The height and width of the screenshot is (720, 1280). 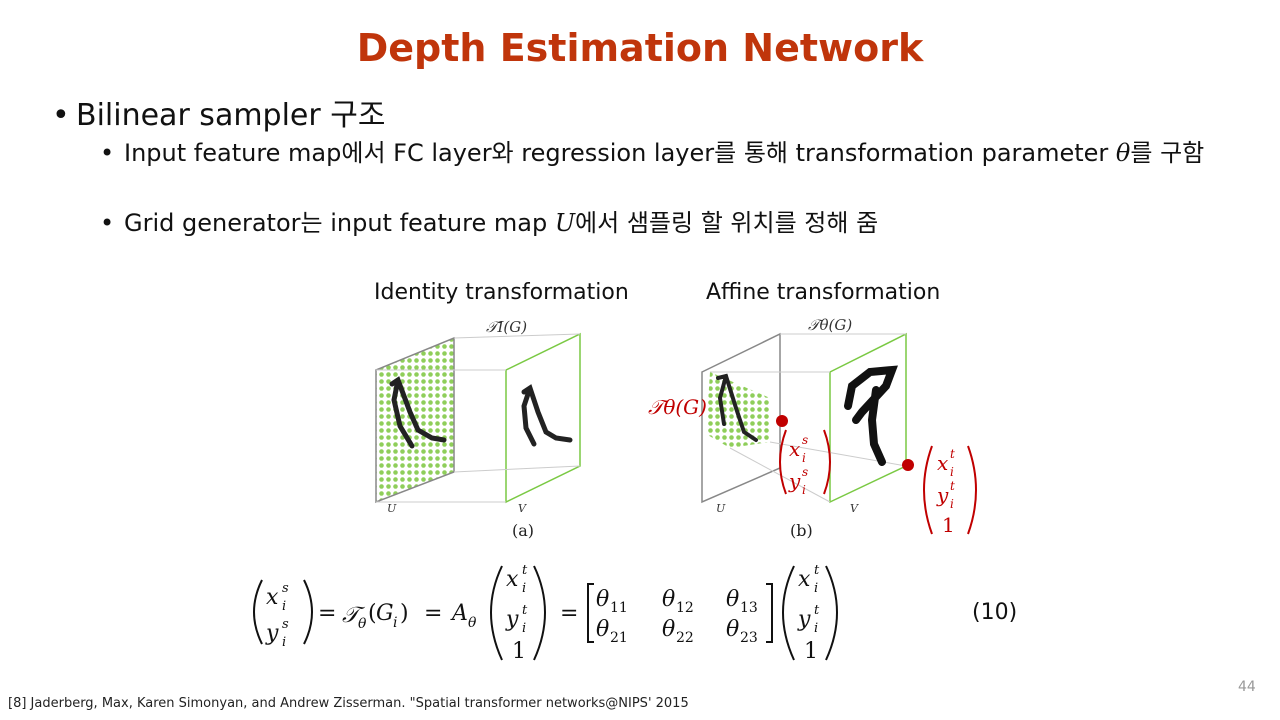 What do you see at coordinates (392, 508) in the screenshot?
I see `u-label-a: U` at bounding box center [392, 508].